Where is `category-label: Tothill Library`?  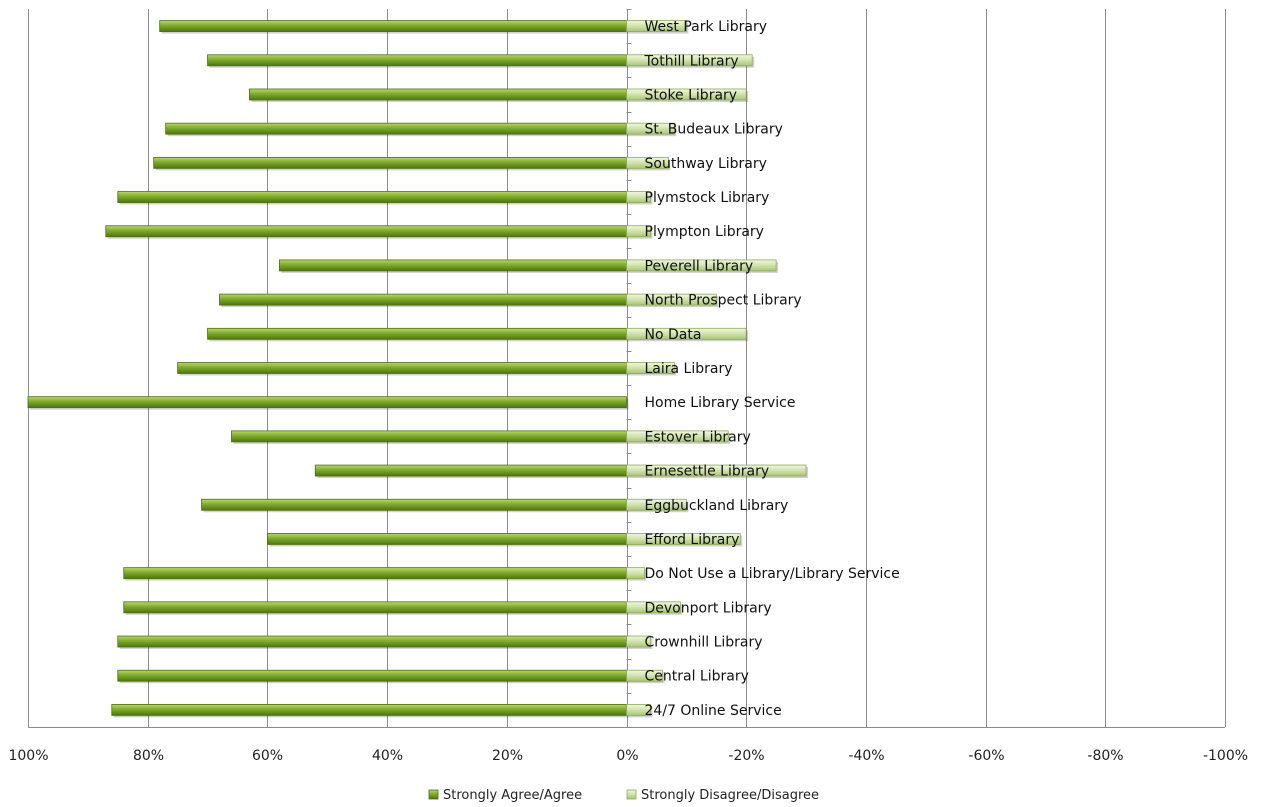 category-label: Tothill Library is located at coordinates (691, 61).